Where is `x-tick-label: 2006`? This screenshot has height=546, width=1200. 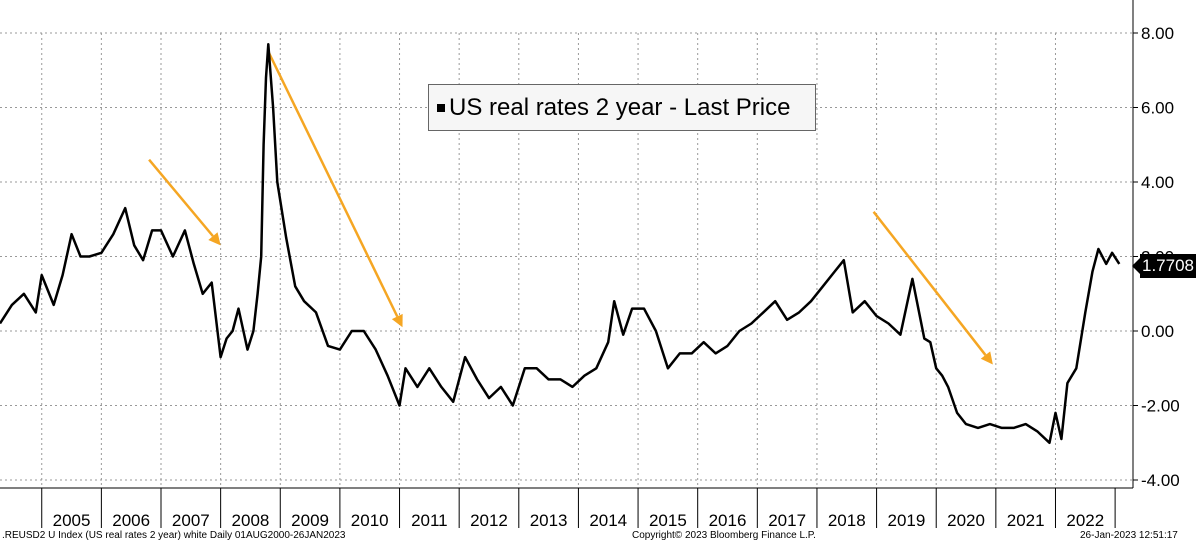 x-tick-label: 2006 is located at coordinates (131, 520).